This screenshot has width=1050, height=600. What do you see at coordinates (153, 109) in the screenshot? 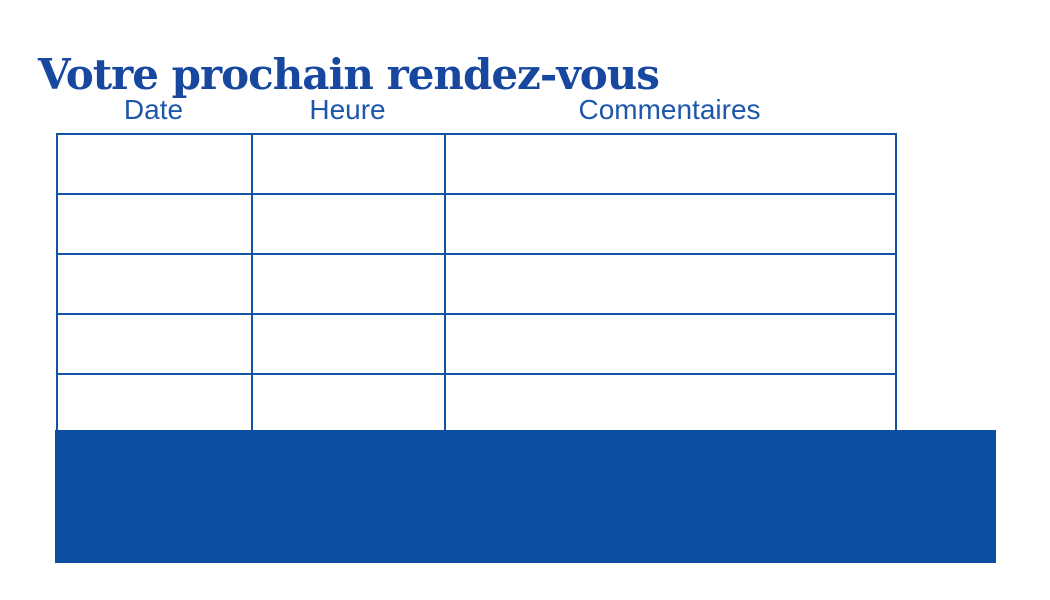
I see `column-header-date: Date` at bounding box center [153, 109].